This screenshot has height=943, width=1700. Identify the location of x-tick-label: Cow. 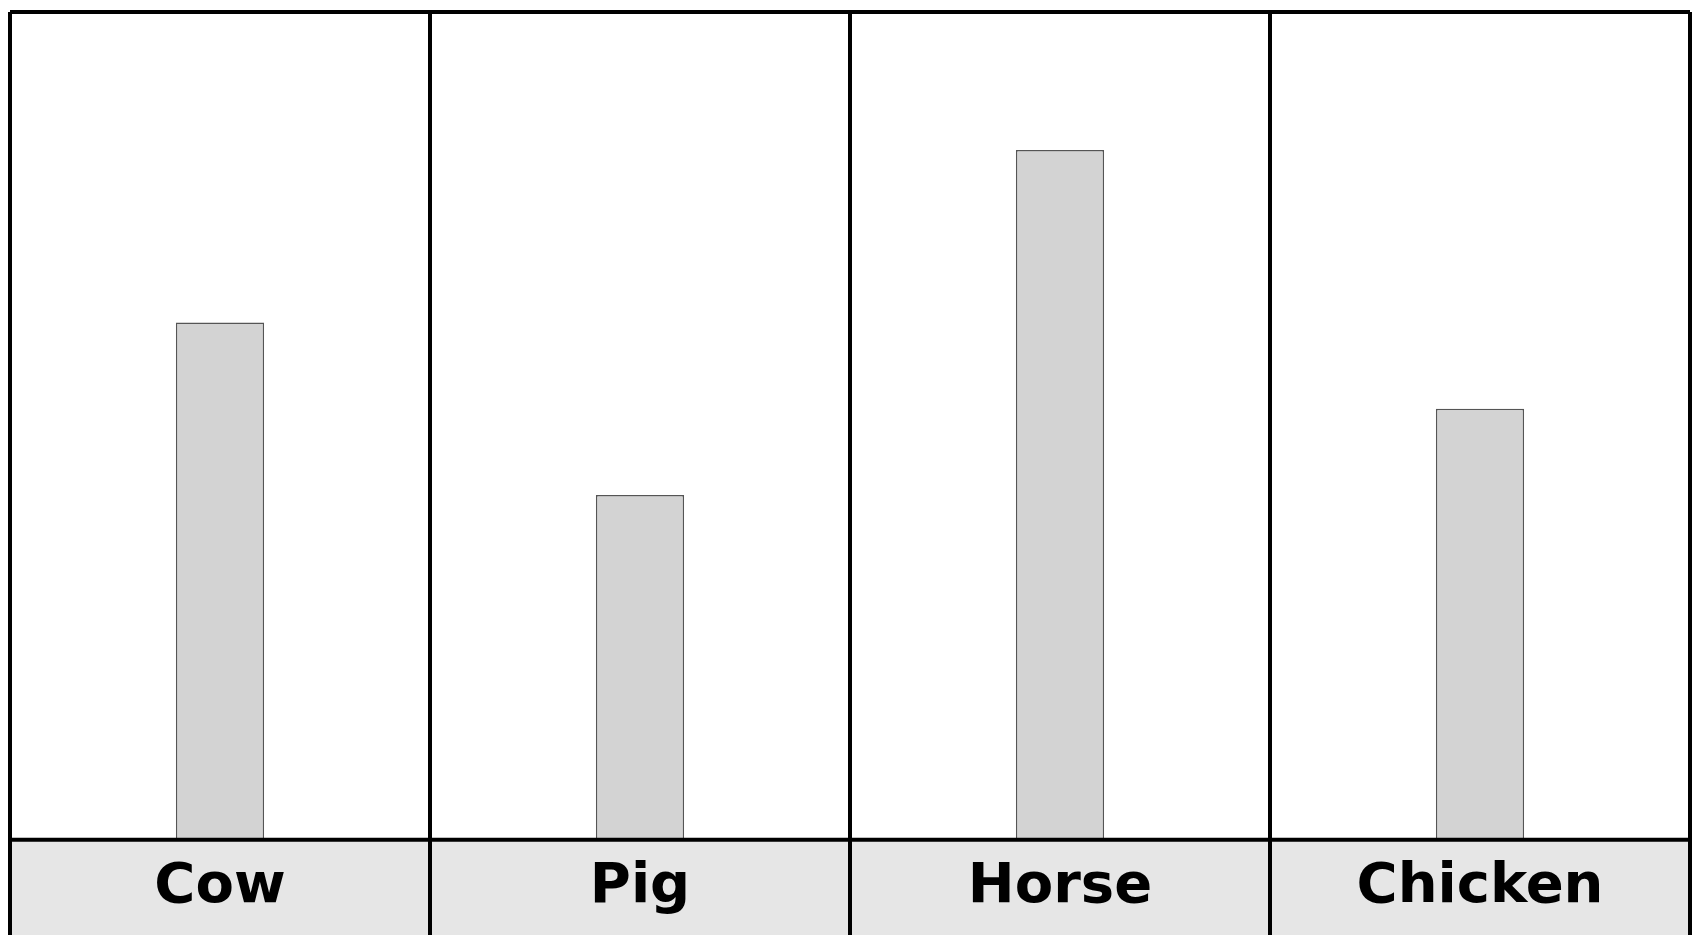
(220, 882).